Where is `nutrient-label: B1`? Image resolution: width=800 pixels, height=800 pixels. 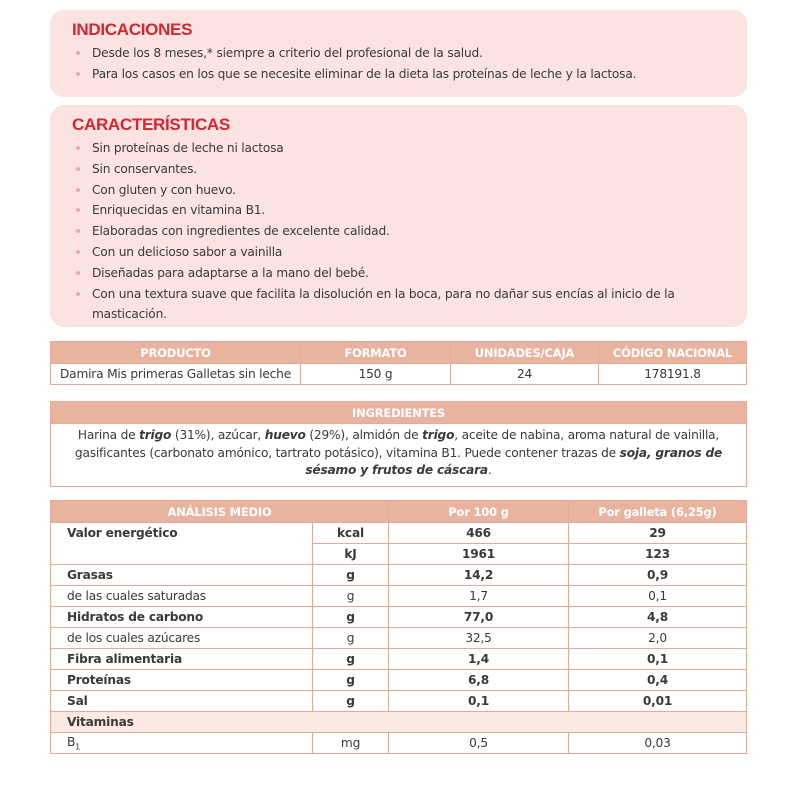 nutrient-label: B1 is located at coordinates (181, 743).